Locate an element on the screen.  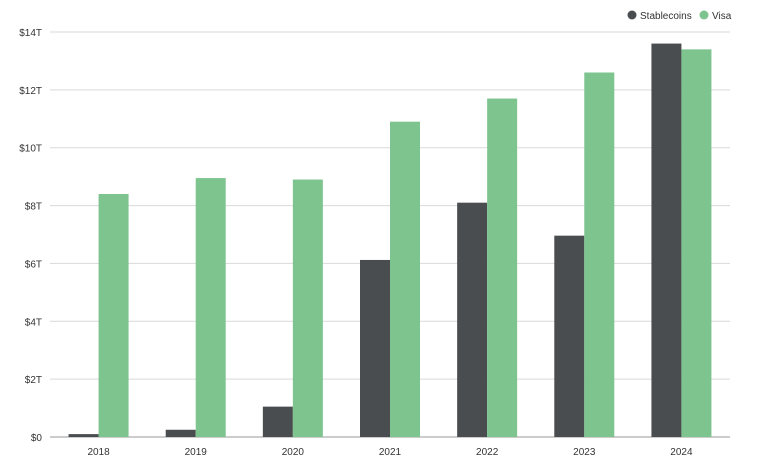
y-tick-label: $8T is located at coordinates (33, 207).